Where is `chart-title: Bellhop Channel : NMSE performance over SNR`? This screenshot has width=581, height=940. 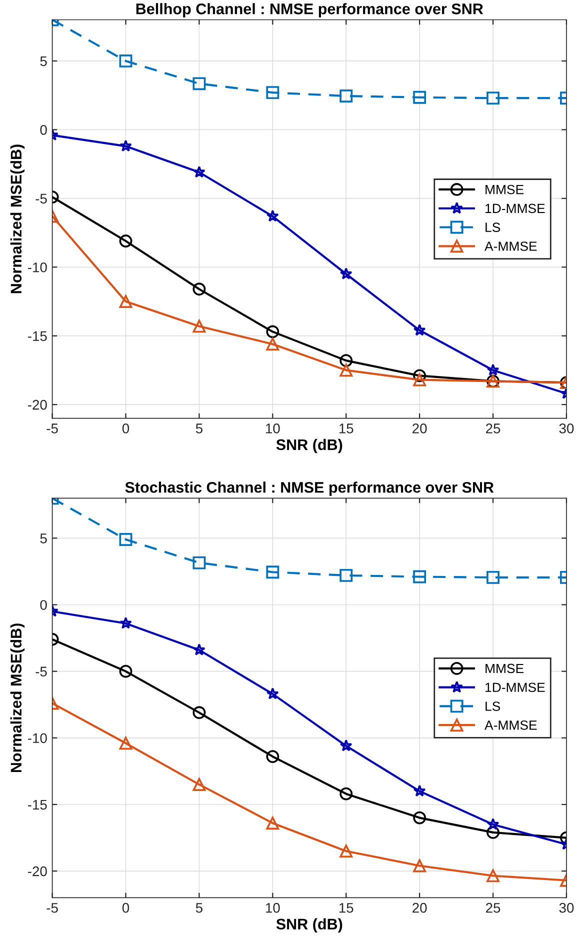
chart-title: Bellhop Channel : NMSE performance over SNR is located at coordinates (310, 10).